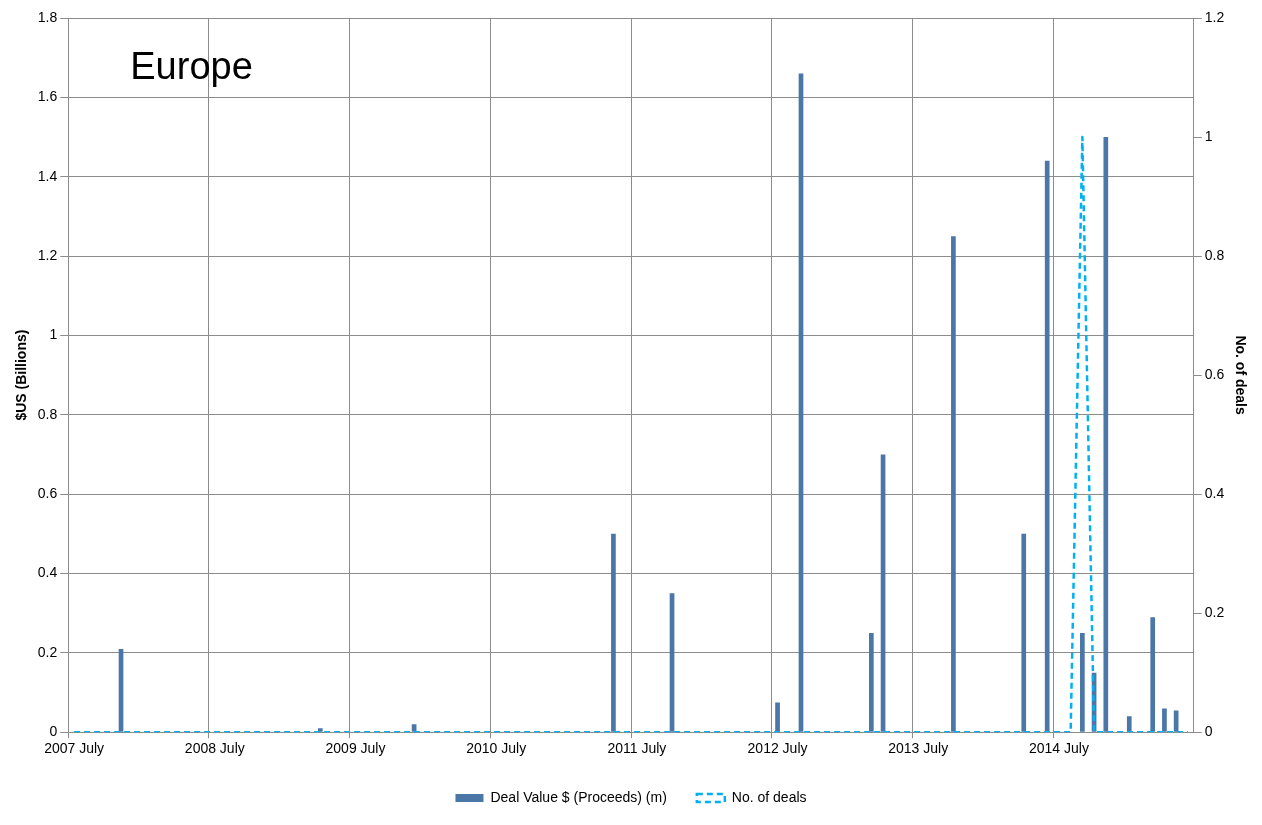 This screenshot has height=825, width=1262. I want to click on y2-tick-label: 0.8, so click(1214, 254).